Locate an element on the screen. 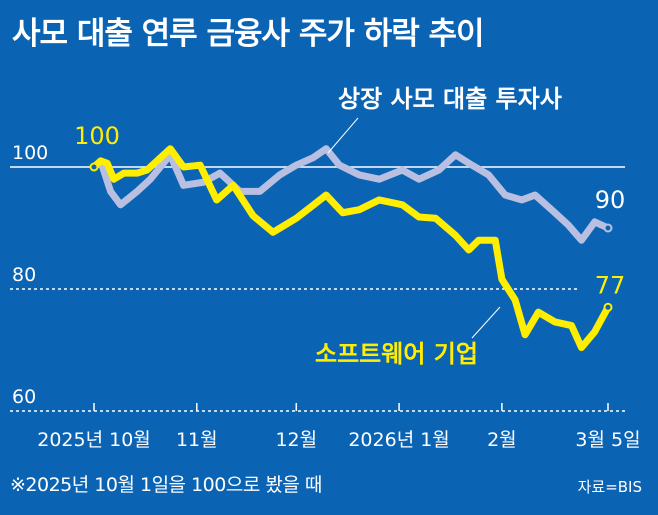 The width and height of the screenshot is (658, 515). y-tick-label: 100 is located at coordinates (30, 153).